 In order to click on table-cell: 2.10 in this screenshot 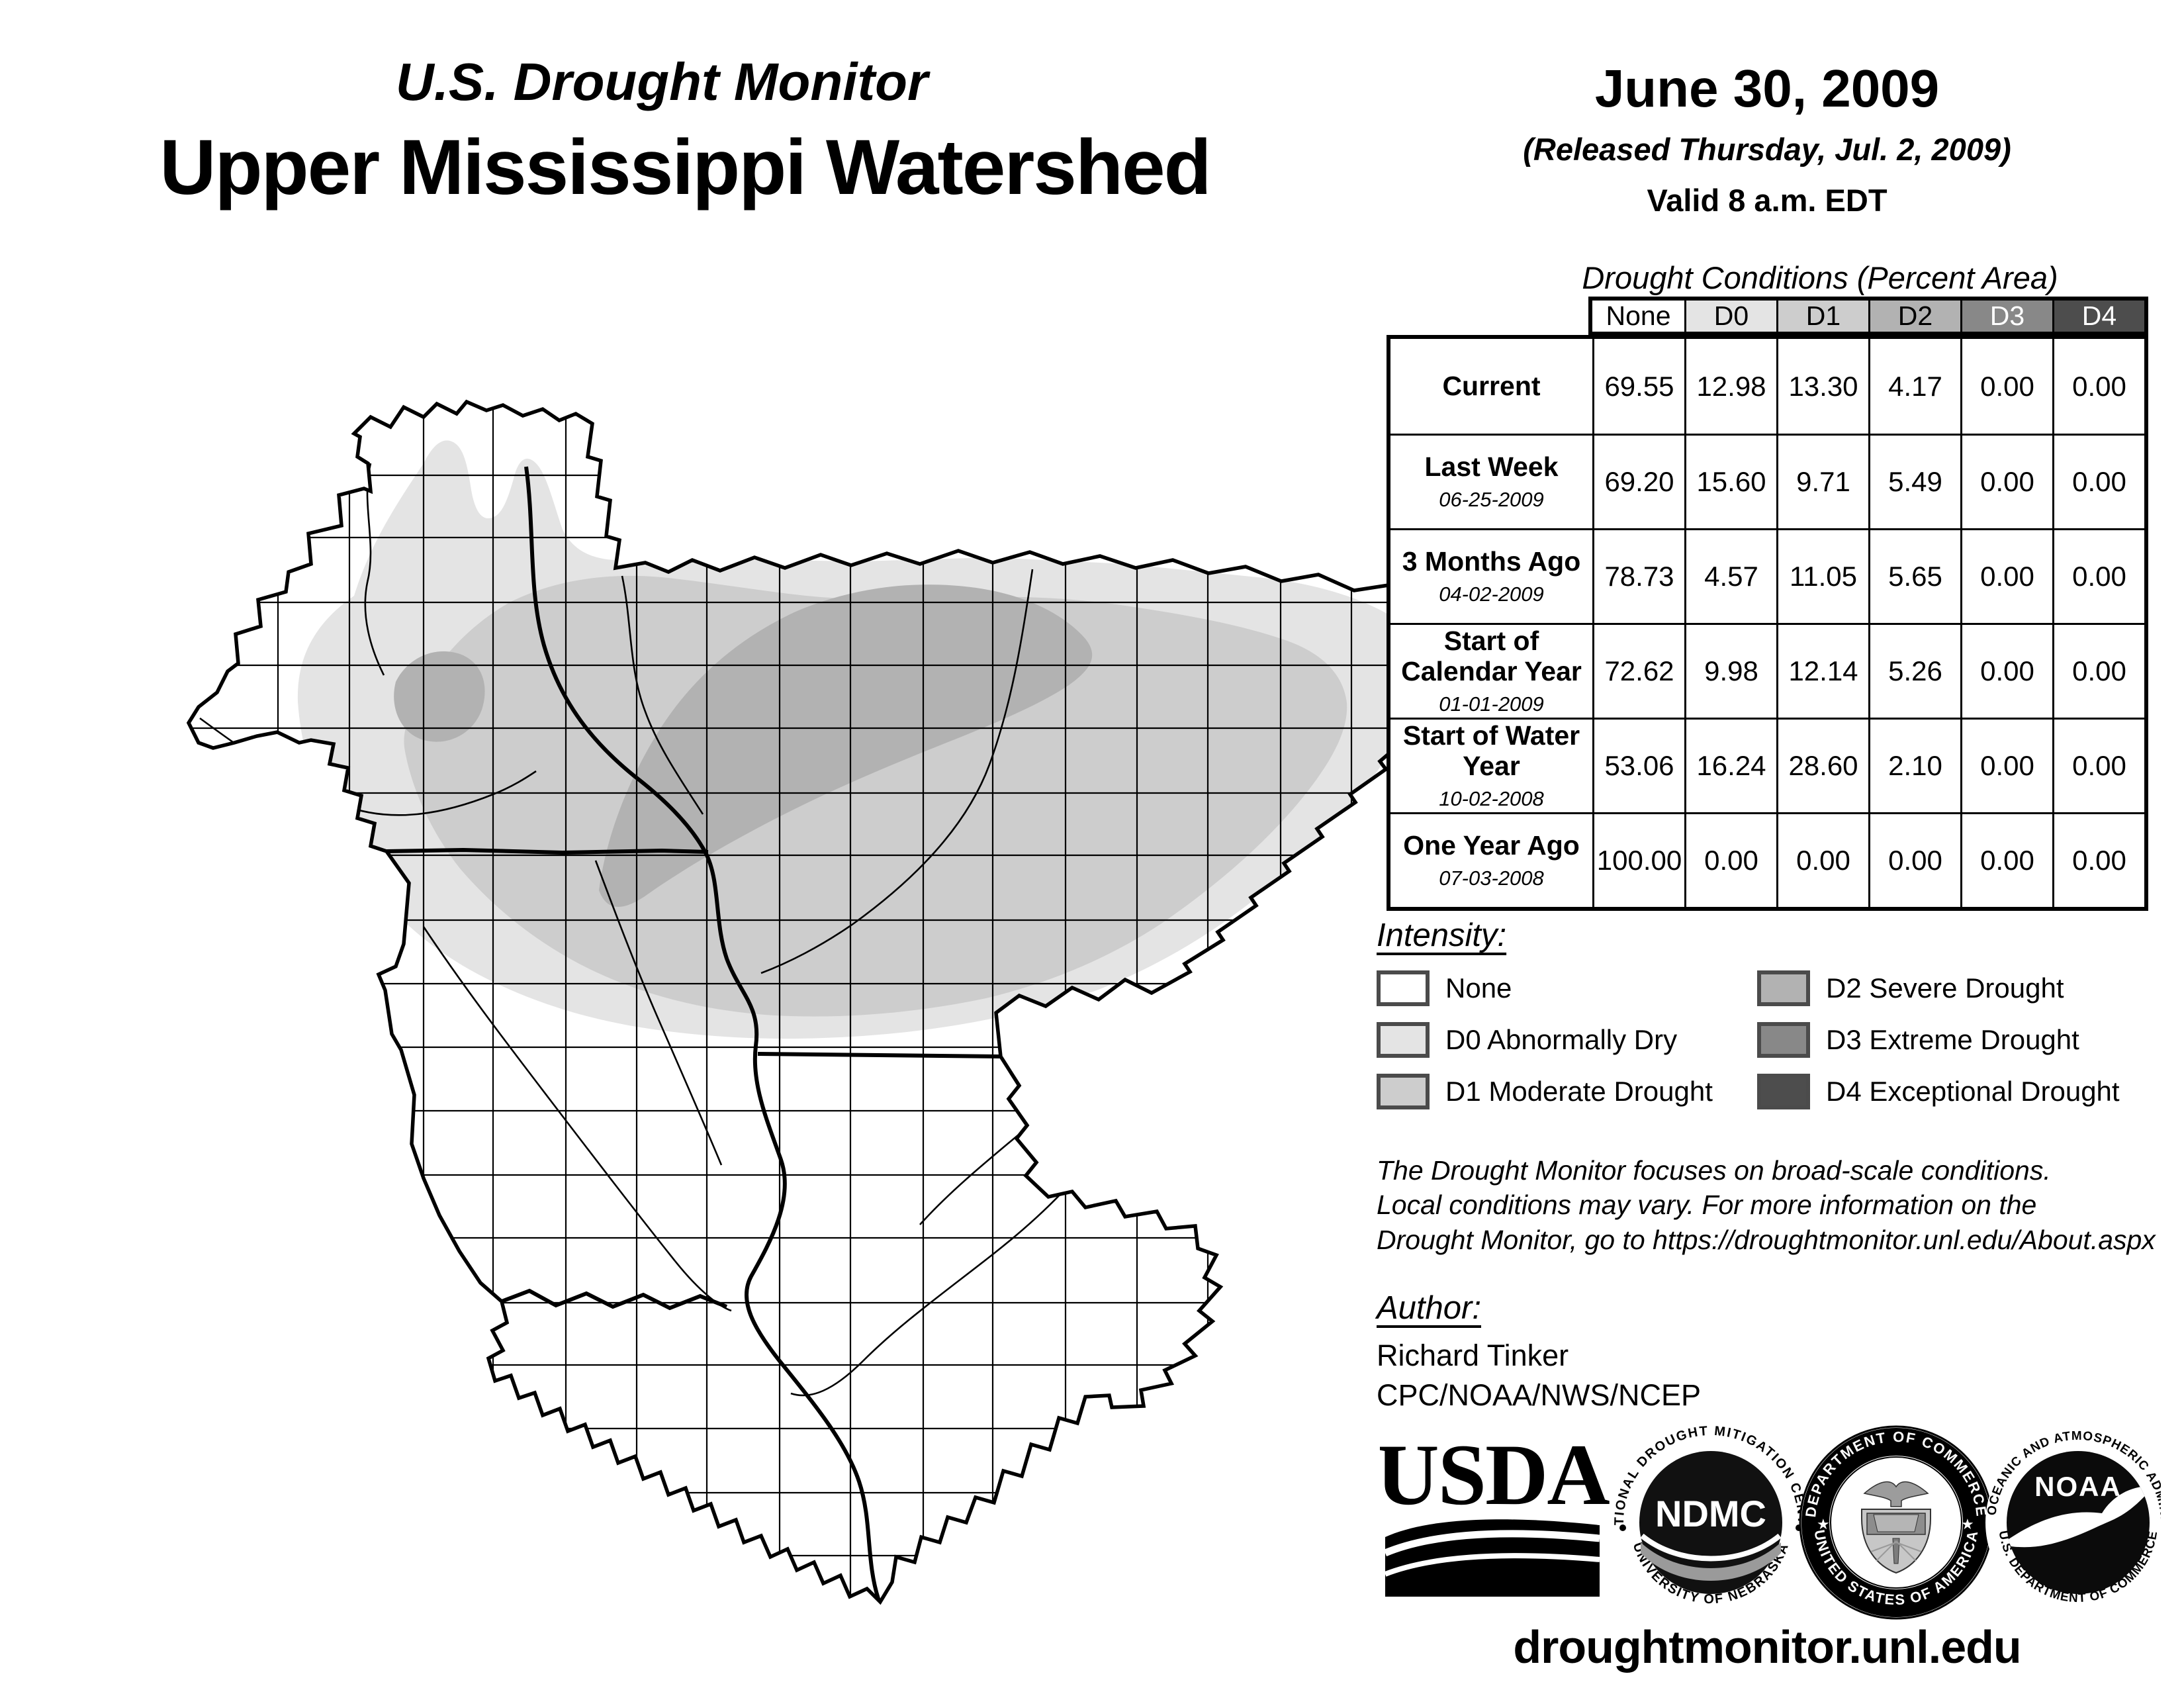, I will do `click(1914, 765)`.